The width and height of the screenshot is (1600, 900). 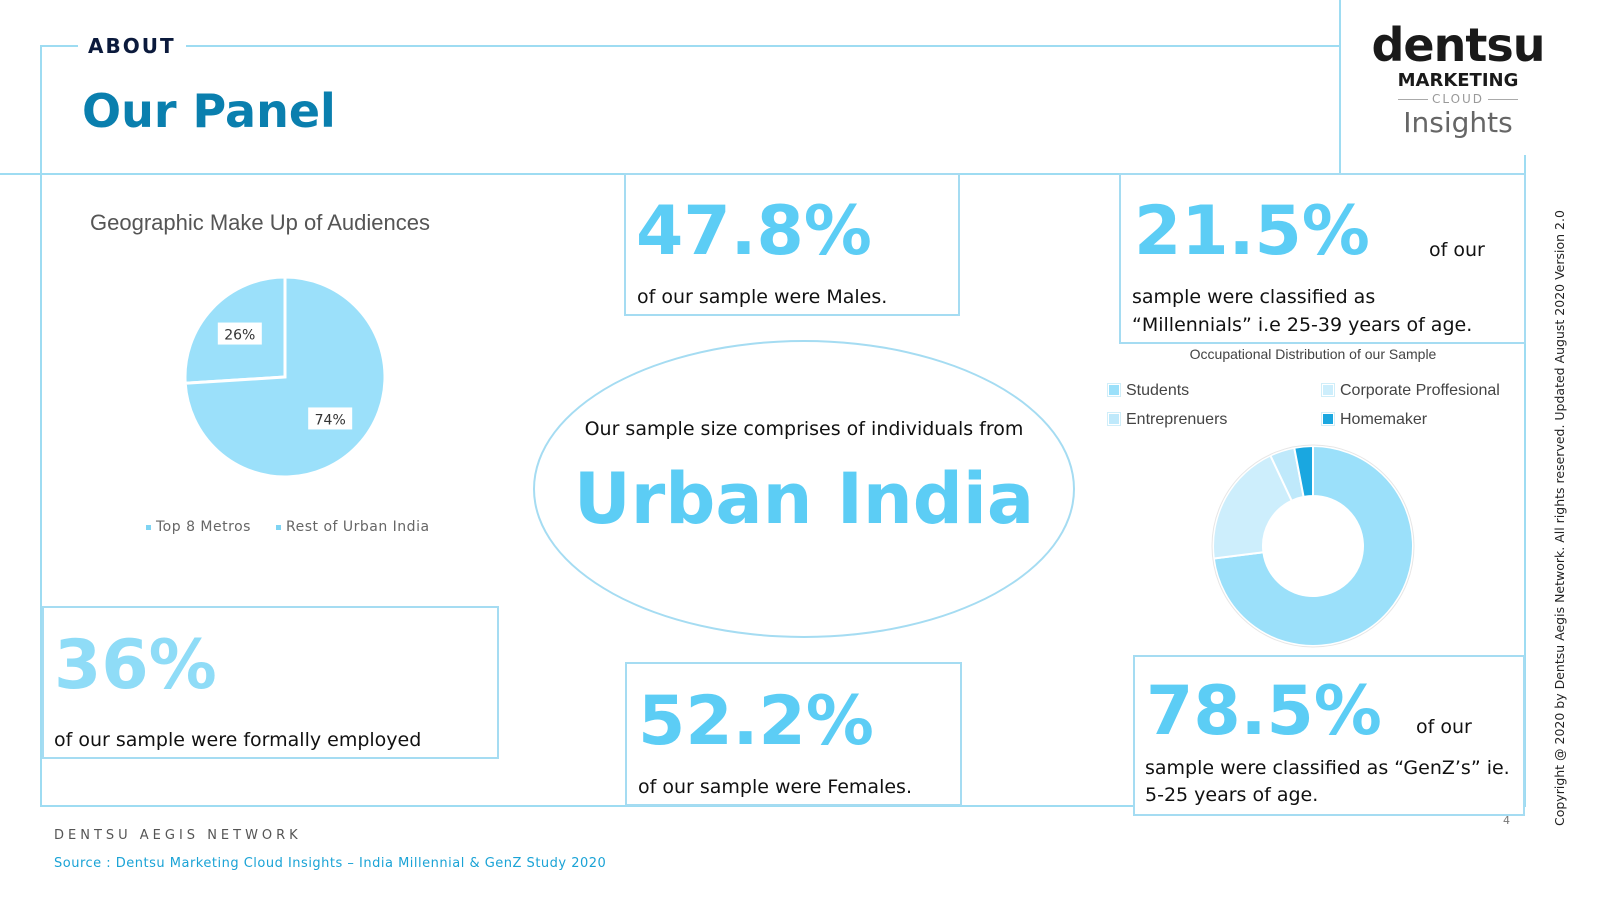 What do you see at coordinates (756, 721) in the screenshot?
I see `stat-females-value: 52.2%` at bounding box center [756, 721].